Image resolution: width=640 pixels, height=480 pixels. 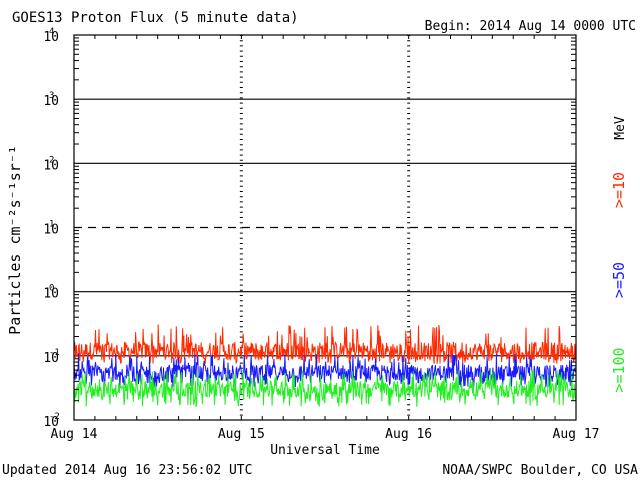 I want to click on y-tick-exponent: 0, so click(x=51, y=289).